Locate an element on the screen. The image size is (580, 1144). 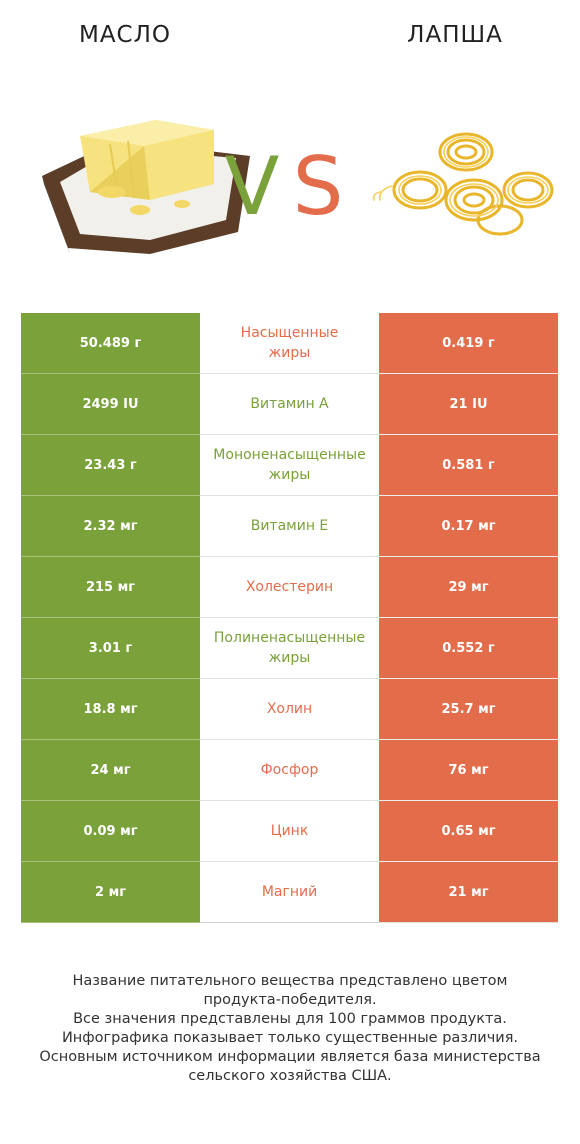
left-value: 0.09 мг is located at coordinates (110, 831).